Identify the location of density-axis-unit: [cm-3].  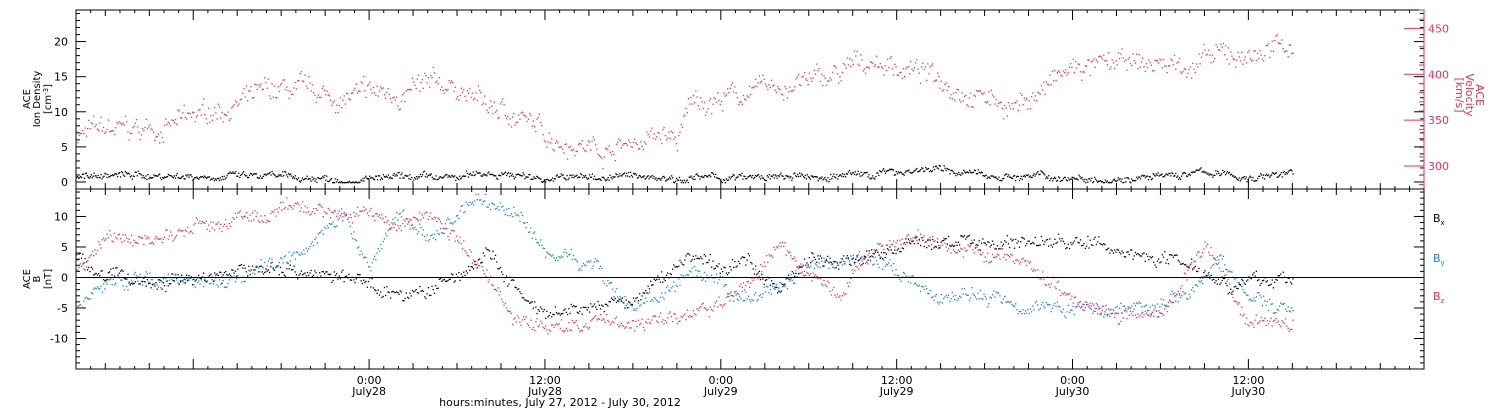
(48, 99).